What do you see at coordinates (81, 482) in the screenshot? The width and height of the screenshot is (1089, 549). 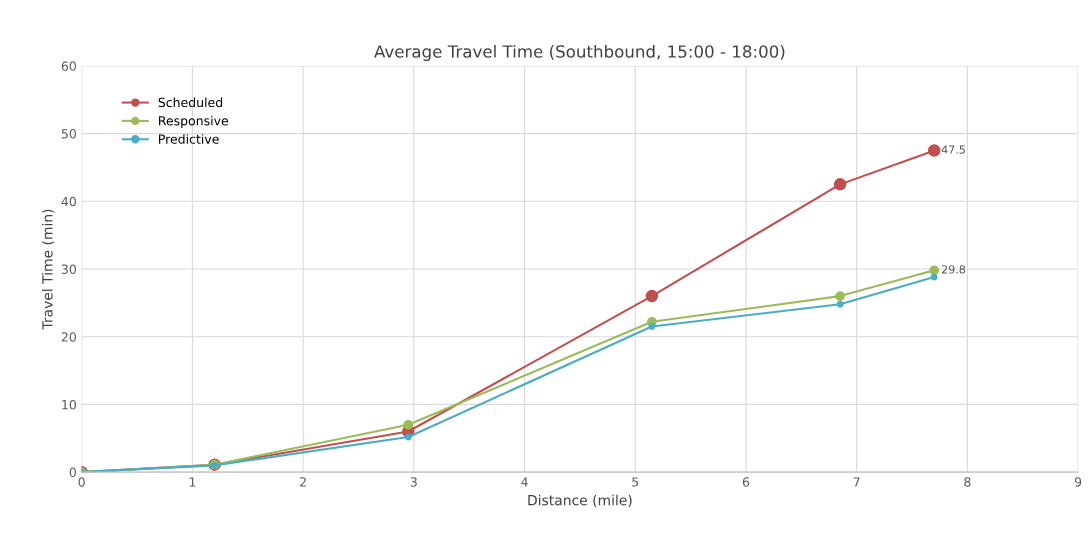 I see `x-tick-label: 0` at bounding box center [81, 482].